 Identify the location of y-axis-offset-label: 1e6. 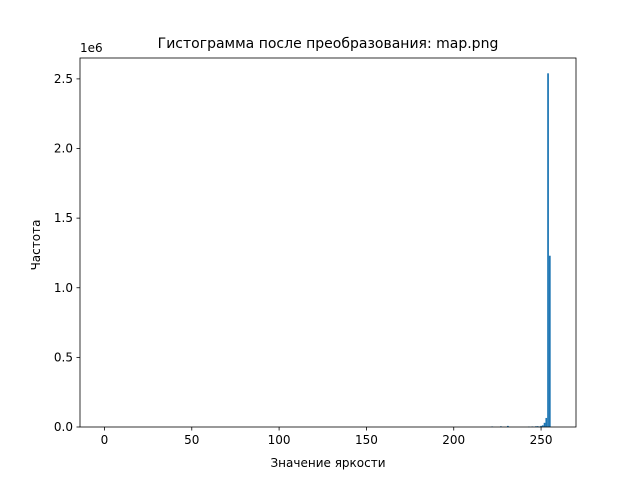
(91, 48).